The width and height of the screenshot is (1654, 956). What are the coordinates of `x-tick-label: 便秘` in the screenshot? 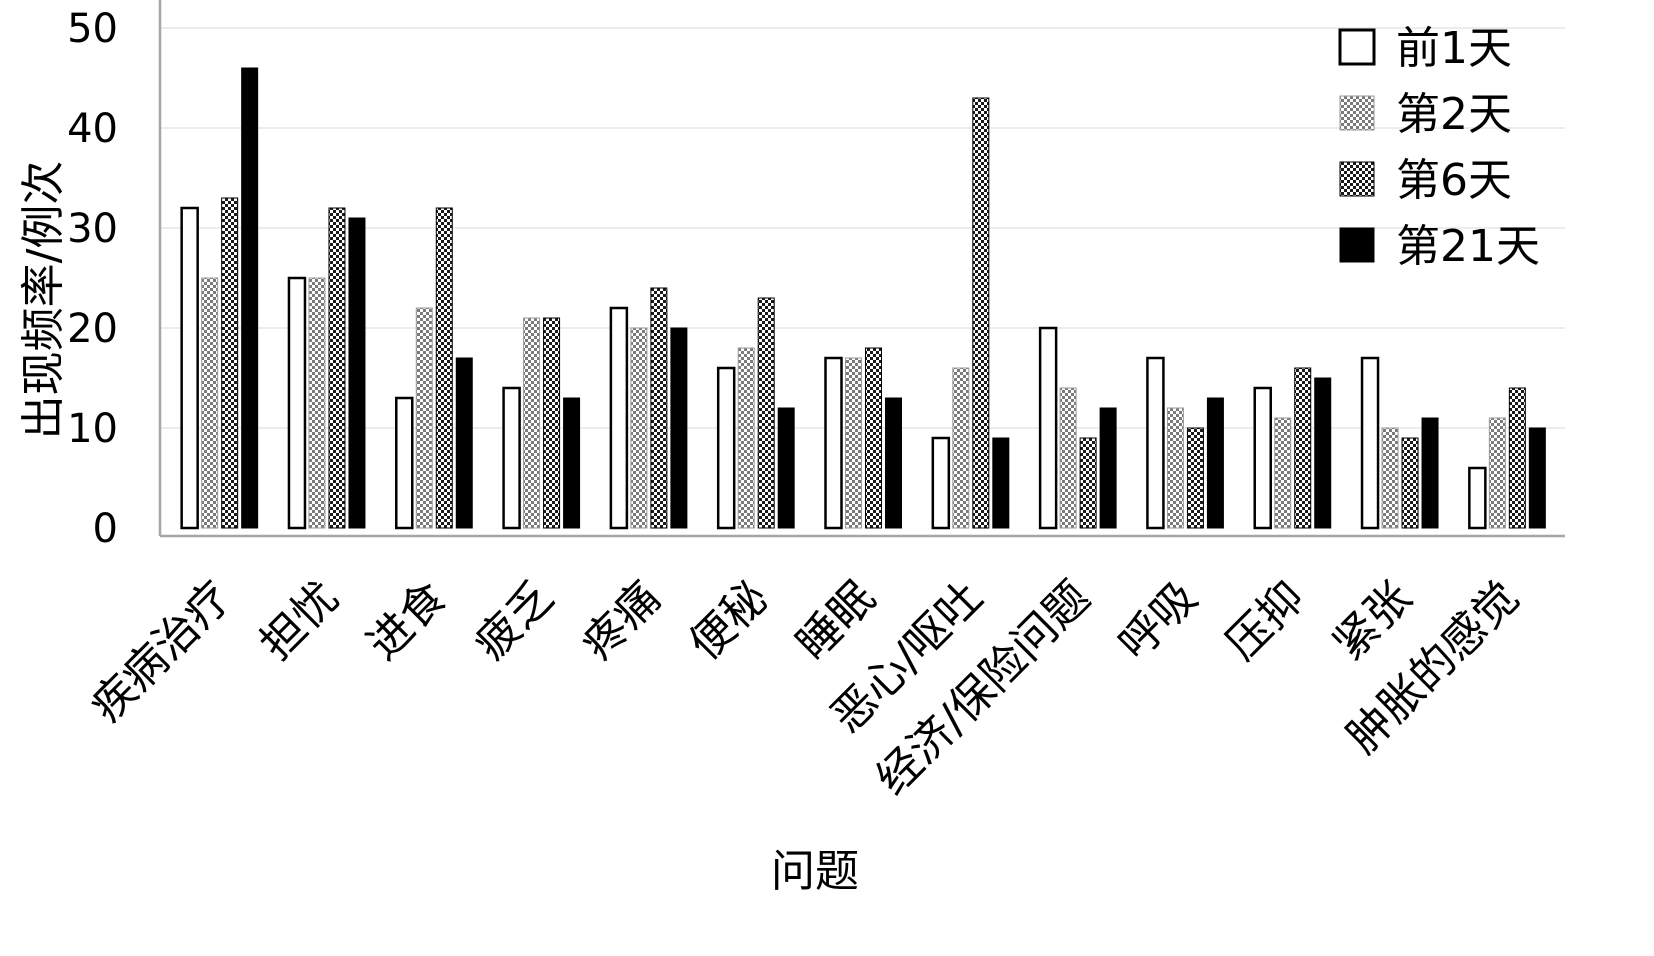 It's located at (729, 621).